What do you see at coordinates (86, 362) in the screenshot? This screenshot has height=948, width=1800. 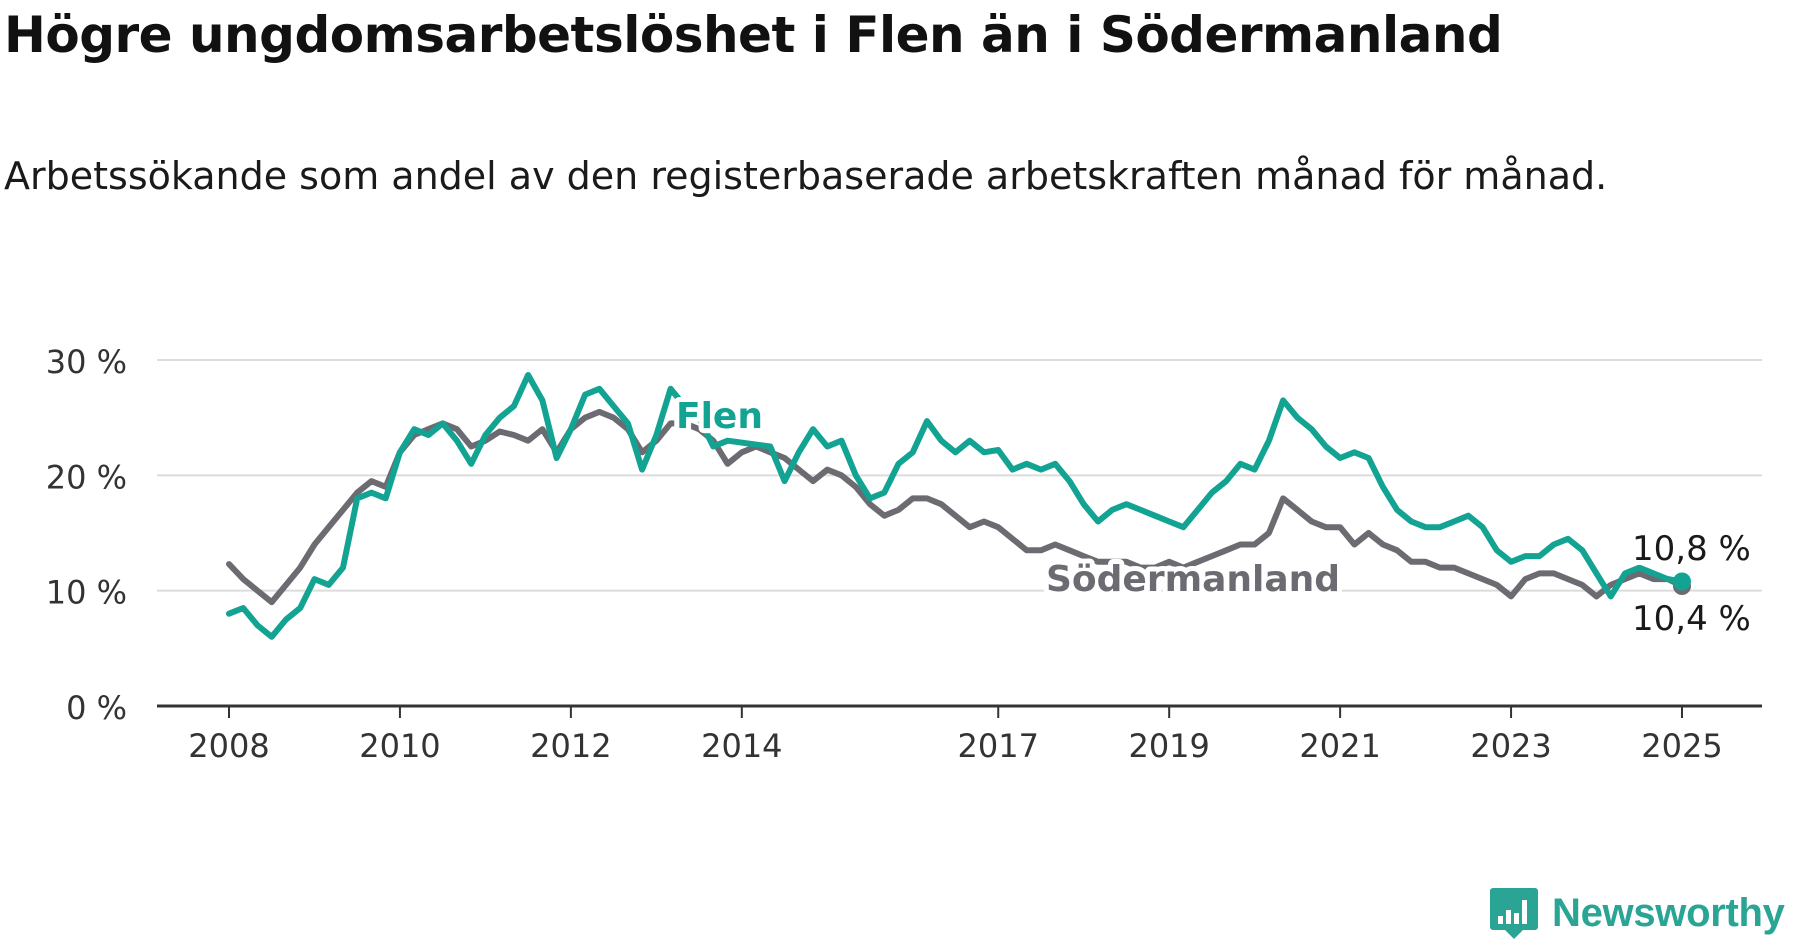 I see `y-tick-label: 30 %` at bounding box center [86, 362].